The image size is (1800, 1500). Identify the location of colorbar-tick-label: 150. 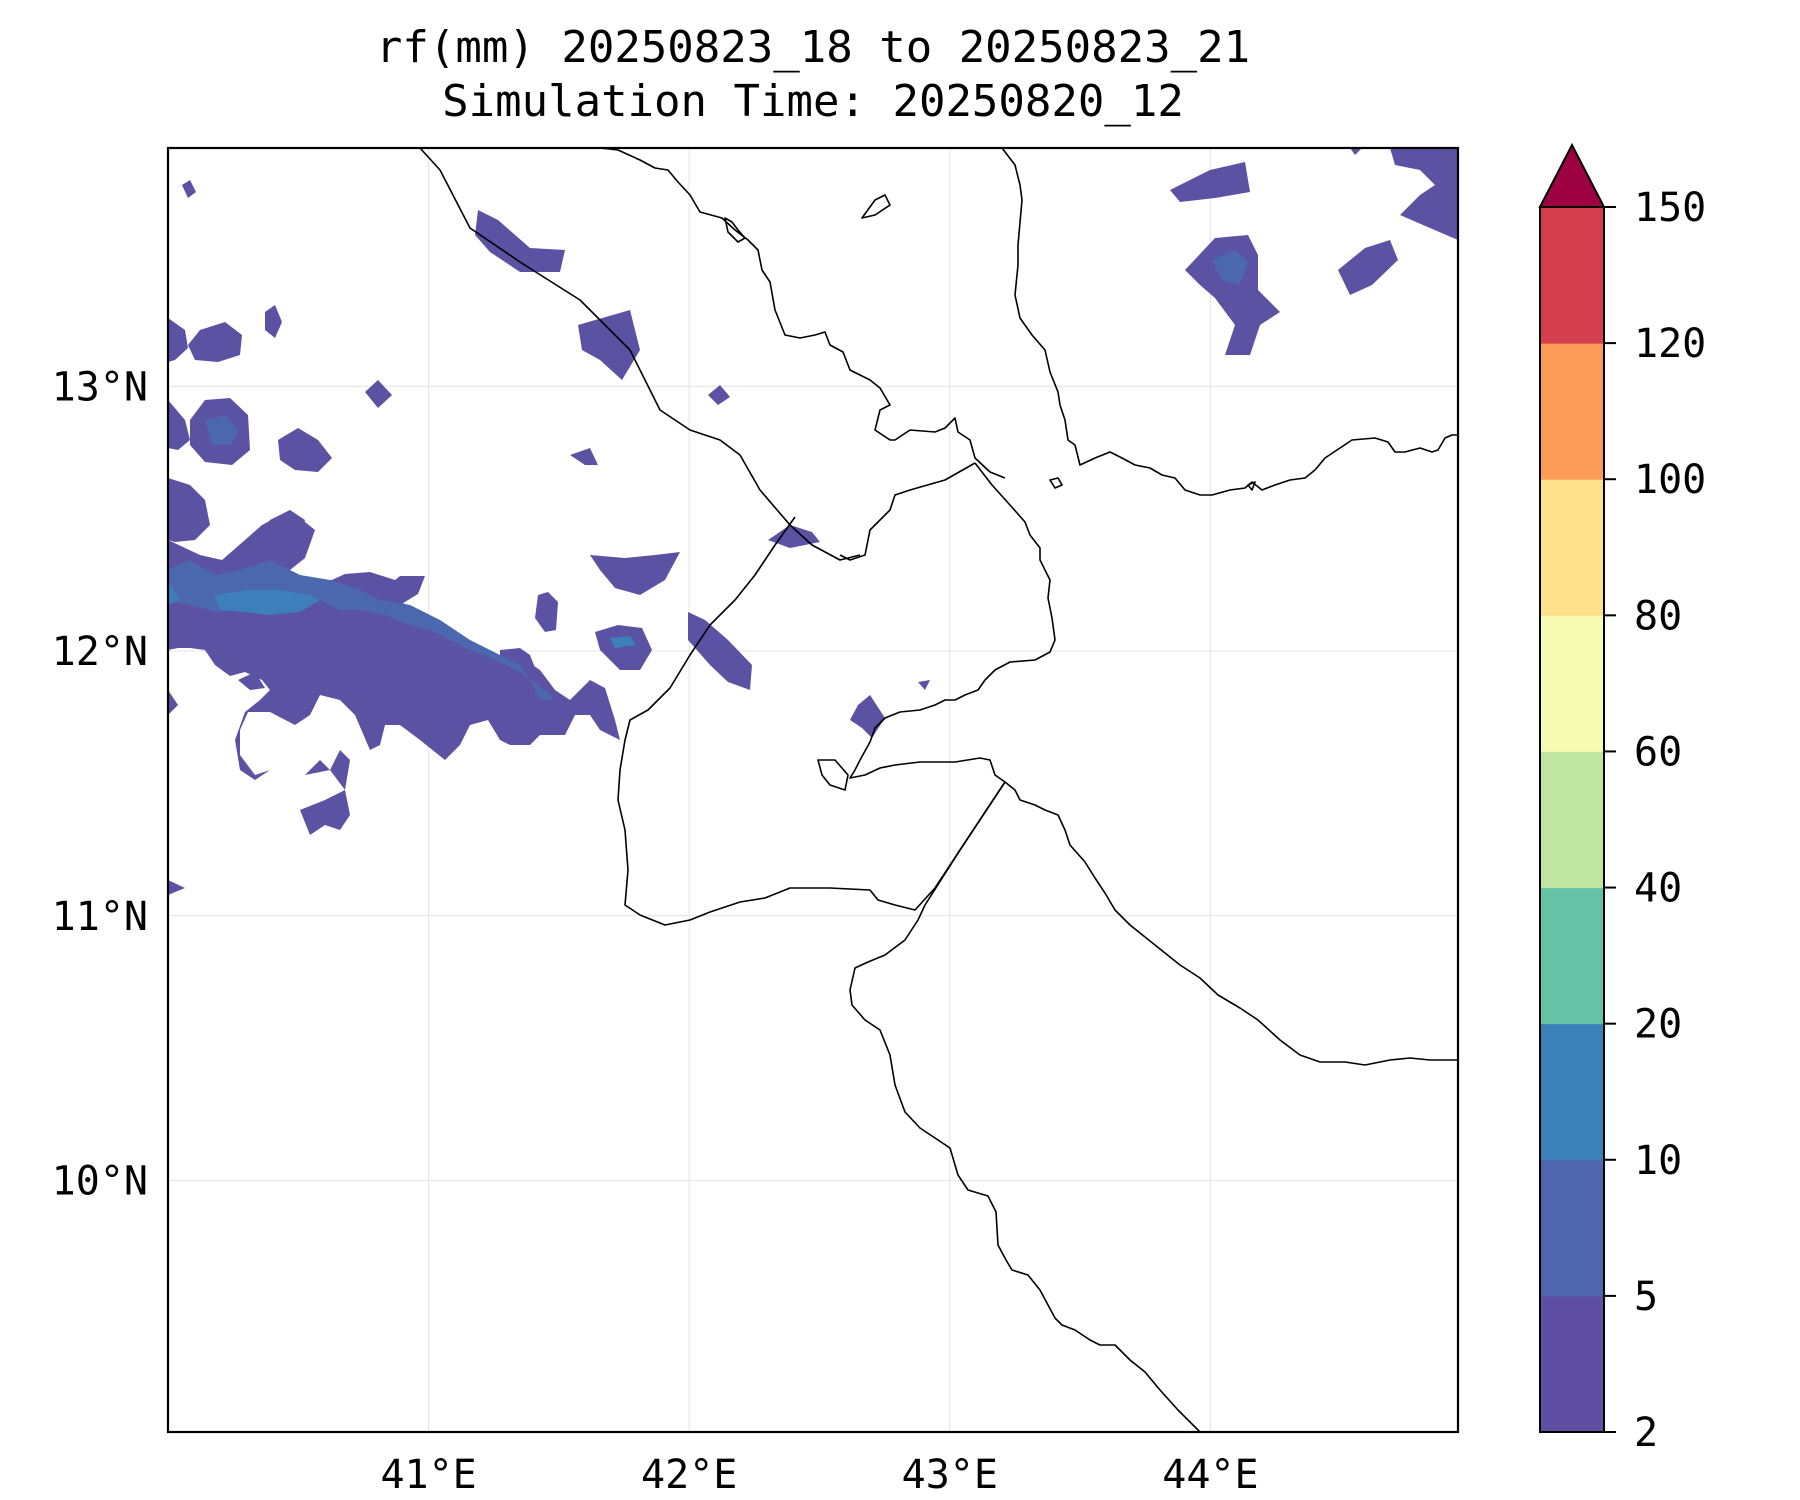
(1670, 208).